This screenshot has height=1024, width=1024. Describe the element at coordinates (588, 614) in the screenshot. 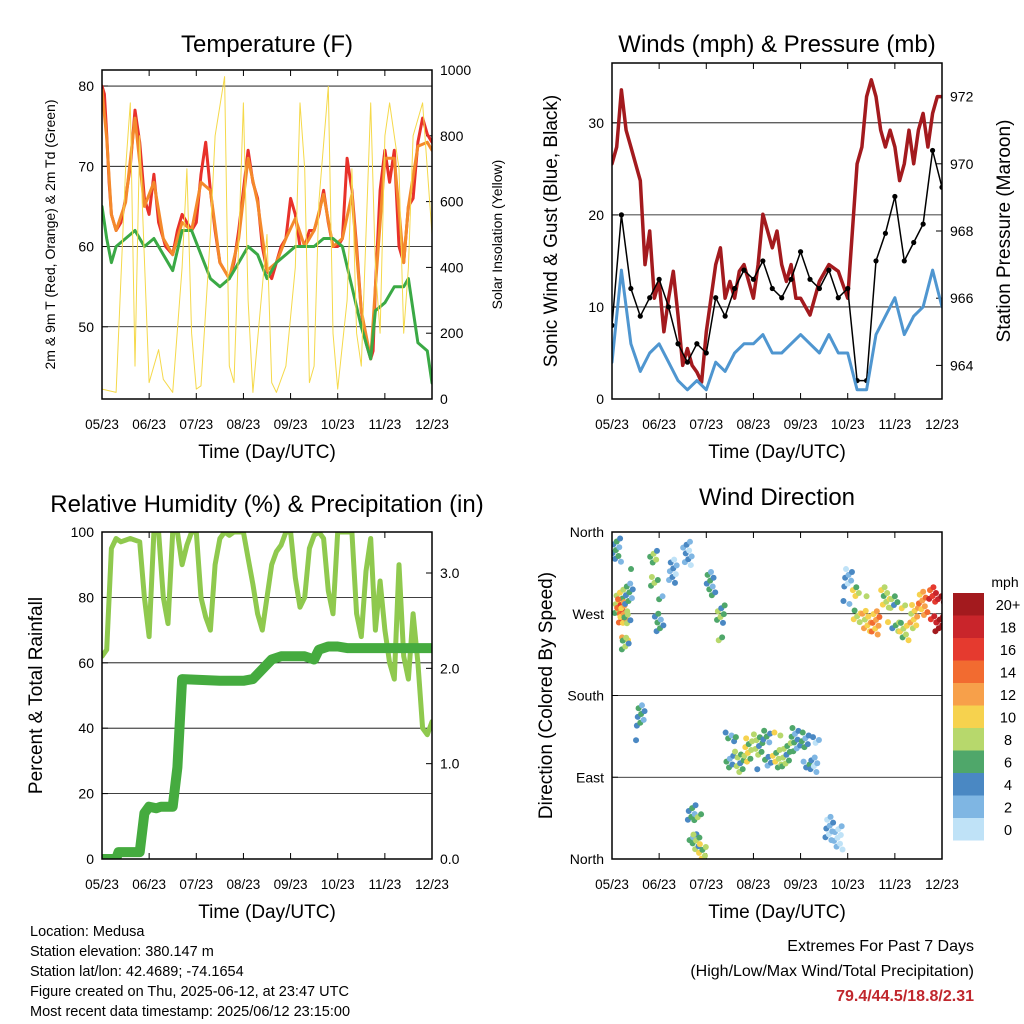

I see `y-tick-label: West` at that location.